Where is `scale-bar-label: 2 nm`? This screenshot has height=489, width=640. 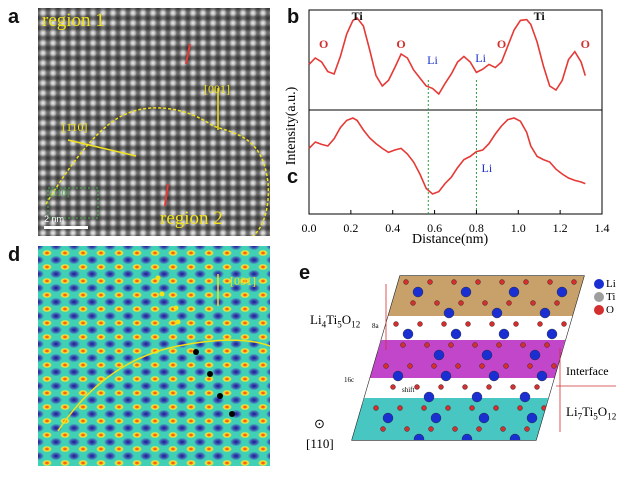
scale-bar-label: 2 nm is located at coordinates (54, 219).